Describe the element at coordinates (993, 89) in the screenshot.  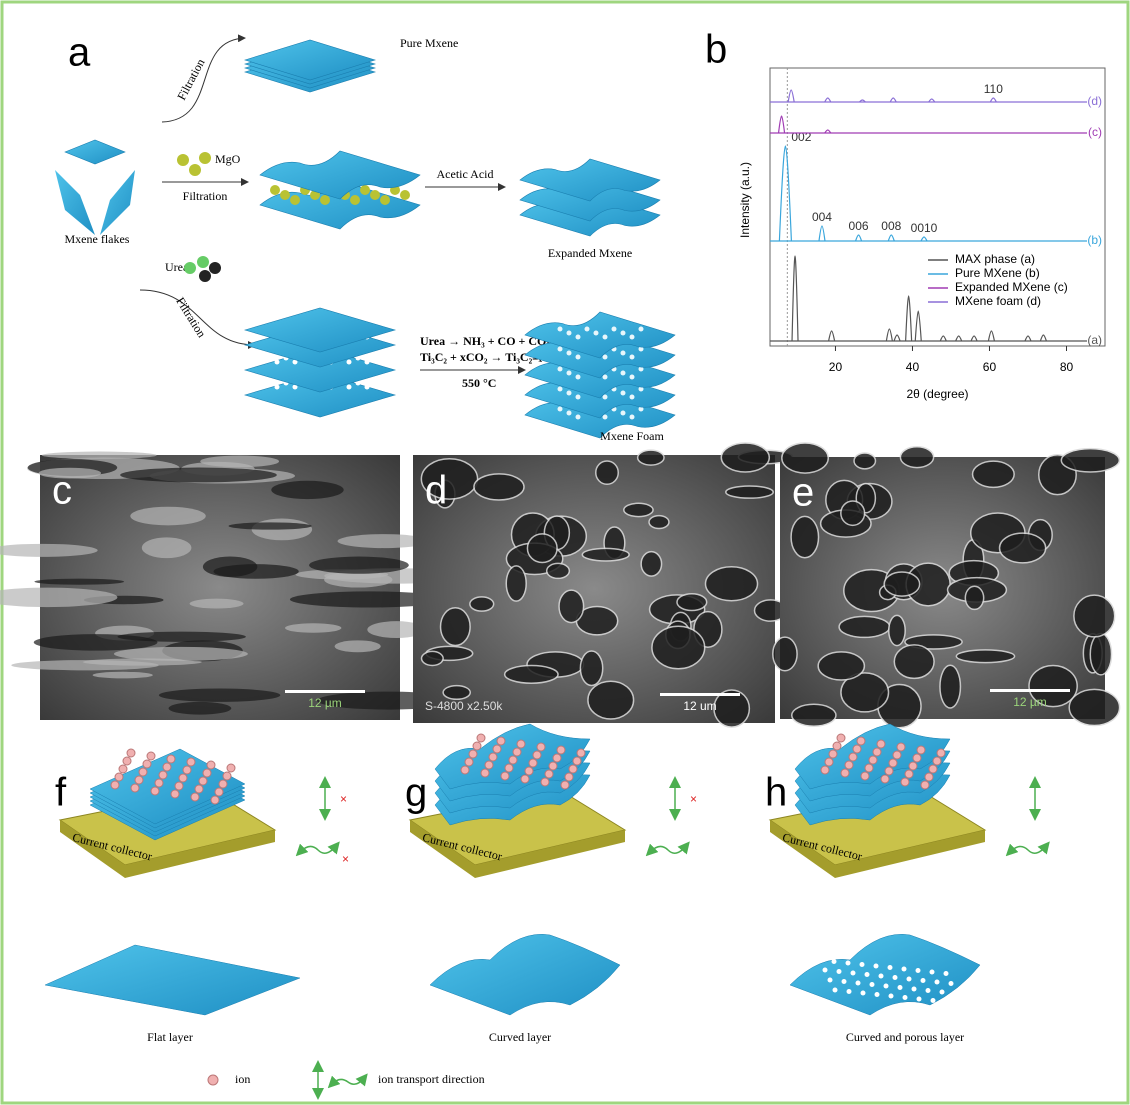
I see `peak-label: 110` at that location.